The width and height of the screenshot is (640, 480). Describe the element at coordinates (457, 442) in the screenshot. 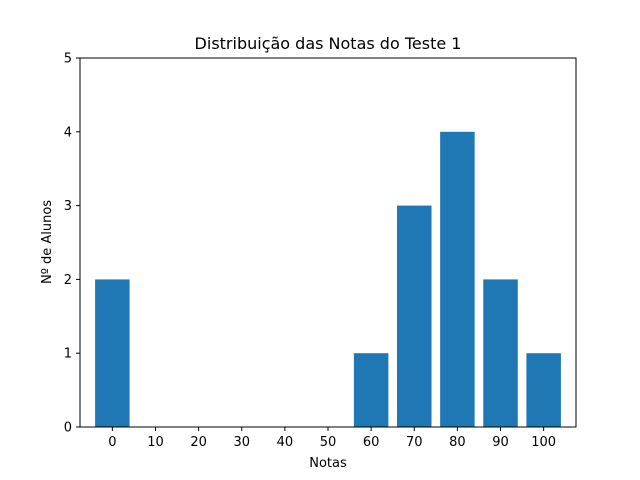

I see `x-tick-label-80: 80` at that location.